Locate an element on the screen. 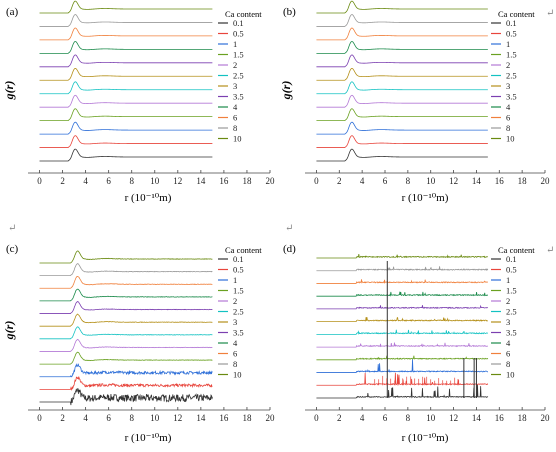  return-mark-c: ↵ is located at coordinates (12, 228).